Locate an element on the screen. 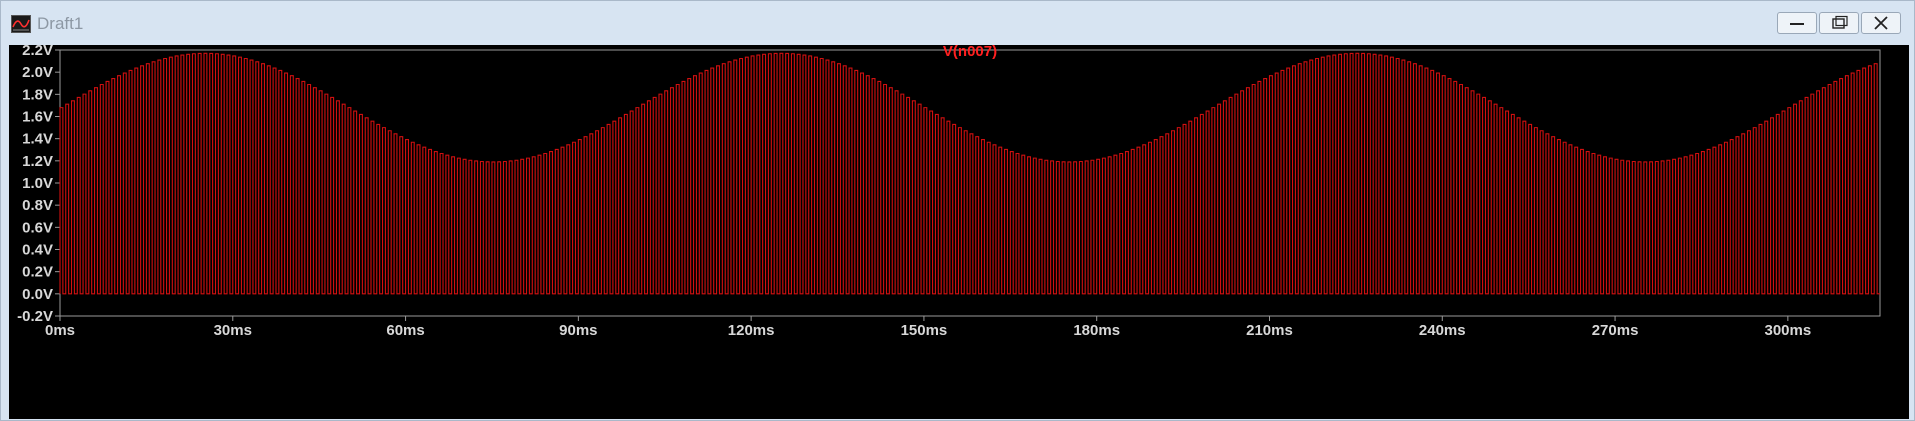 The image size is (1915, 421). x-tick-label: 210ms is located at coordinates (1269, 330).